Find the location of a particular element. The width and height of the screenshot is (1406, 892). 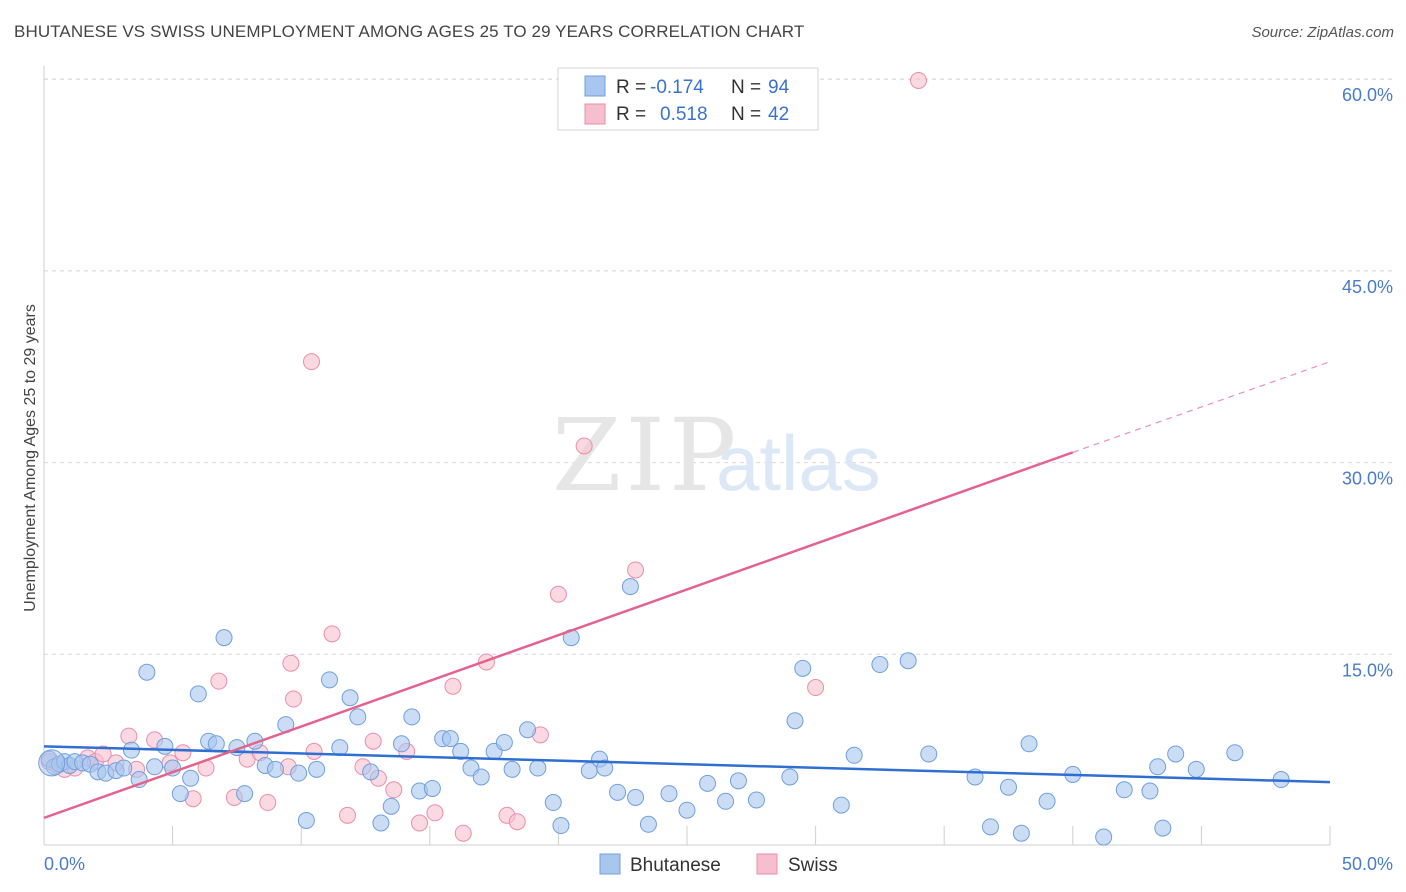

source-label: Source: ZipAtlas.com is located at coordinates (1322, 32).